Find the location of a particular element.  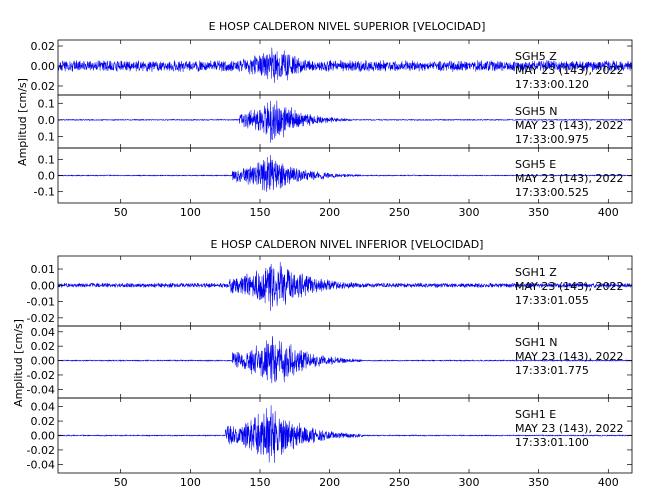

bottom-y-axis-label: Amplitud [cm/s] is located at coordinates (18, 363).